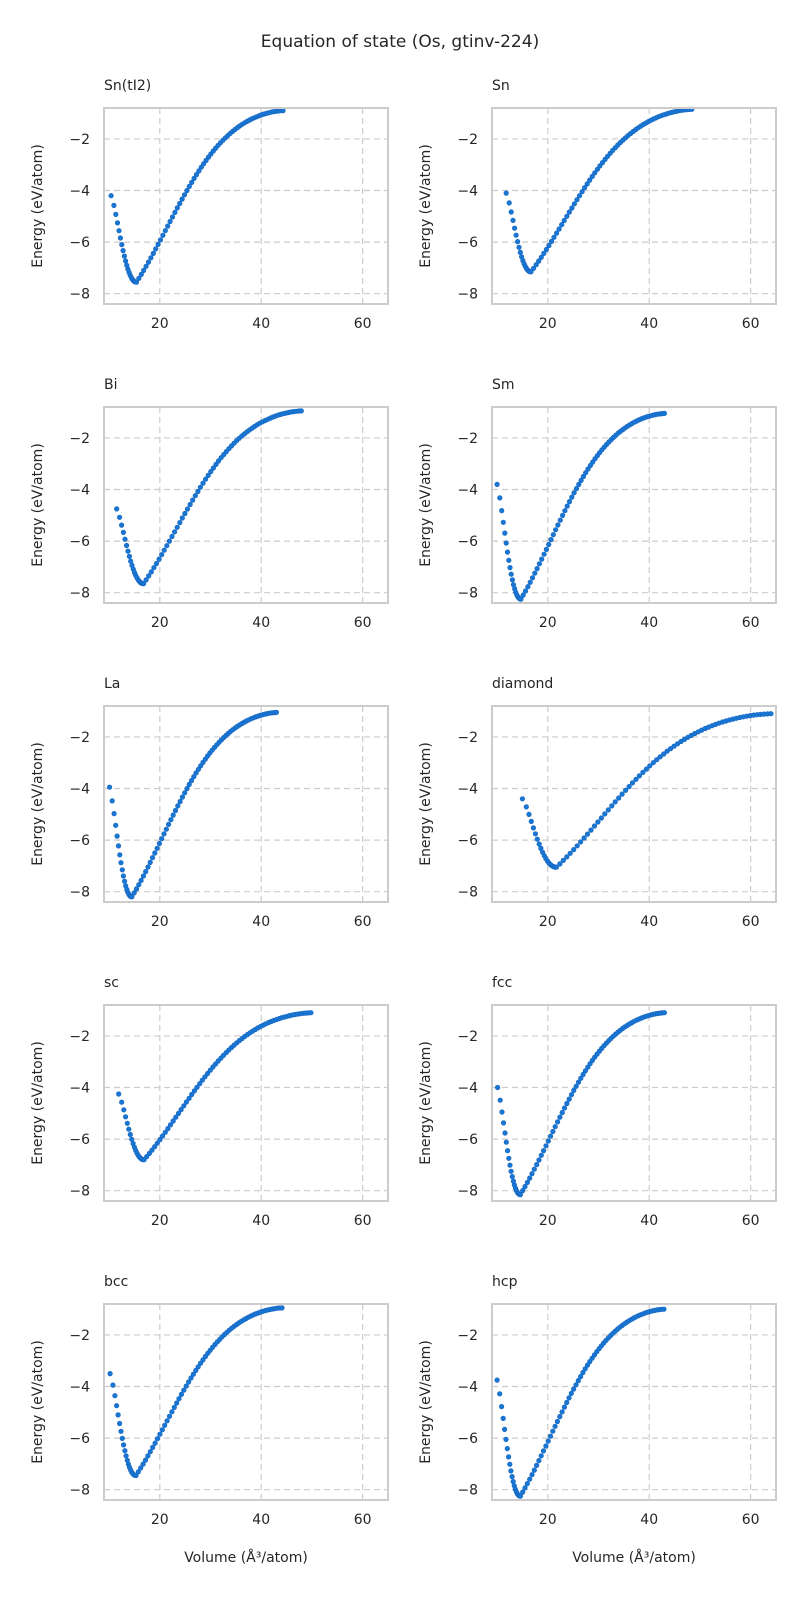 This screenshot has width=800, height=1600. Describe the element at coordinates (246, 206) in the screenshot. I see `axes-frame` at that location.